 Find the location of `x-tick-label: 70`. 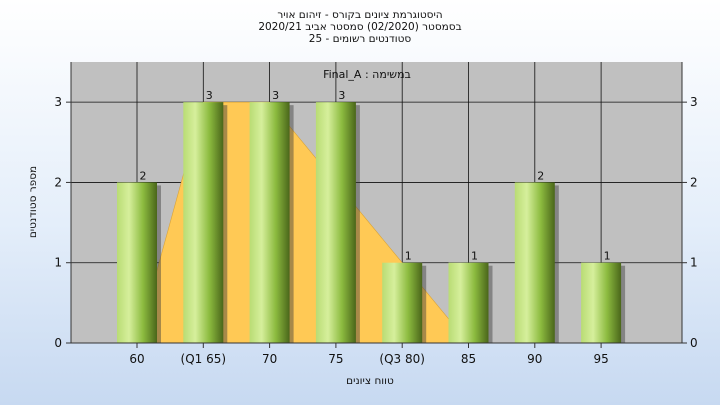

x-tick-label: 70 is located at coordinates (269, 359).